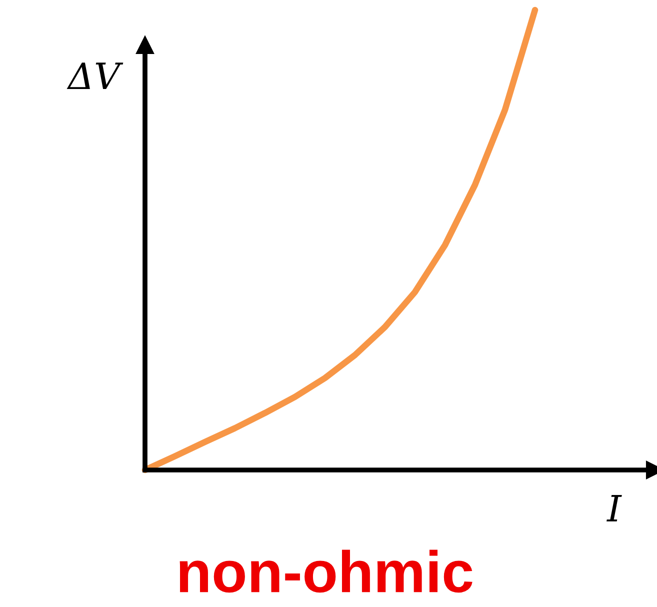 This screenshot has height=607, width=657. Describe the element at coordinates (95, 75) in the screenshot. I see `y-axis-title: ΔV` at that location.